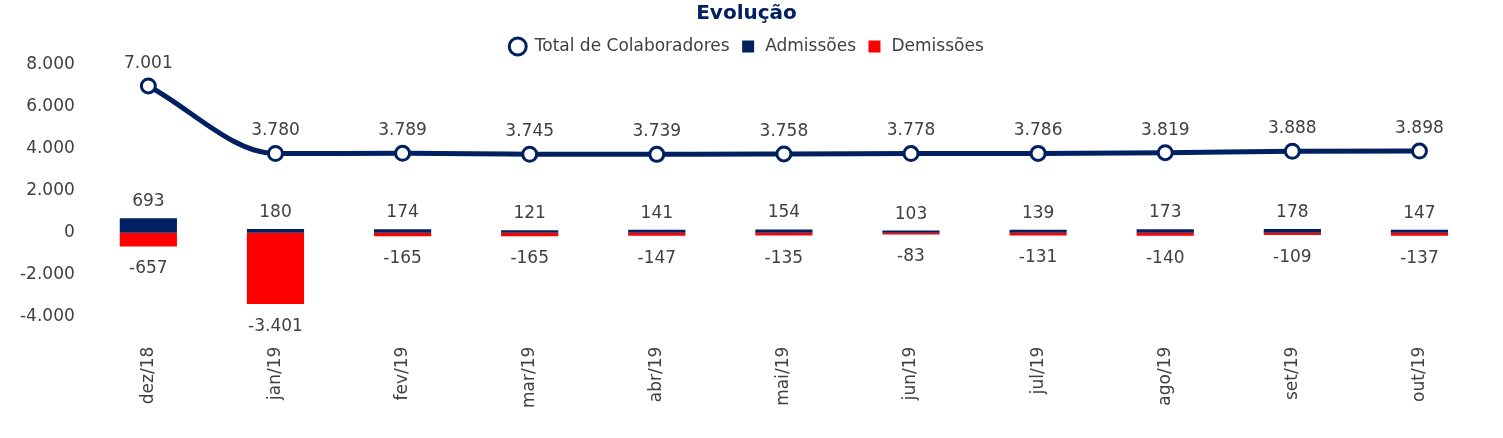  What do you see at coordinates (273, 373) in the screenshot?
I see `x-tick-label: jan/19` at bounding box center [273, 373].